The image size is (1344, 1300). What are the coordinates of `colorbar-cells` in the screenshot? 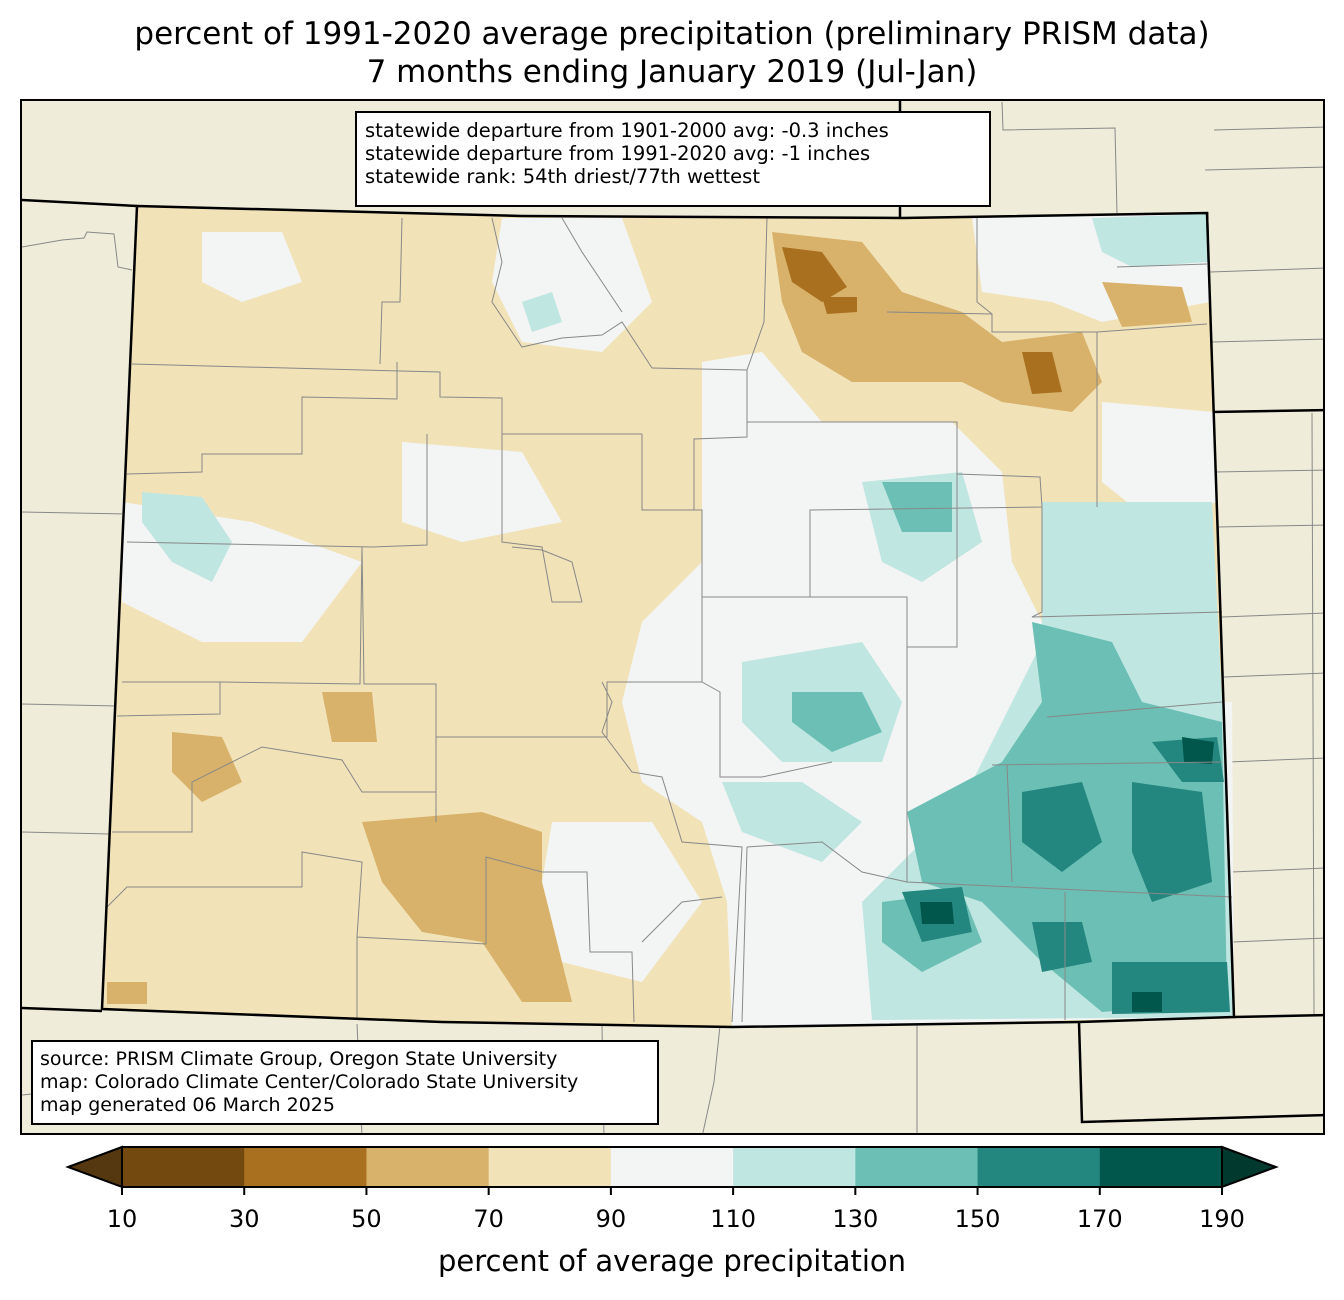 It's located at (672, 1167).